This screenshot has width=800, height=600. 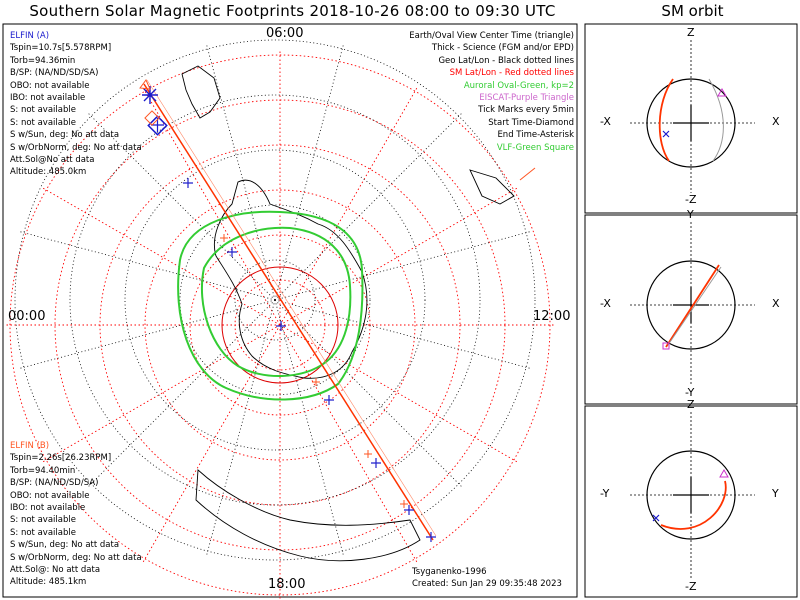 I want to click on spacecraft-a-info-line: S: not available, so click(x=43, y=110).